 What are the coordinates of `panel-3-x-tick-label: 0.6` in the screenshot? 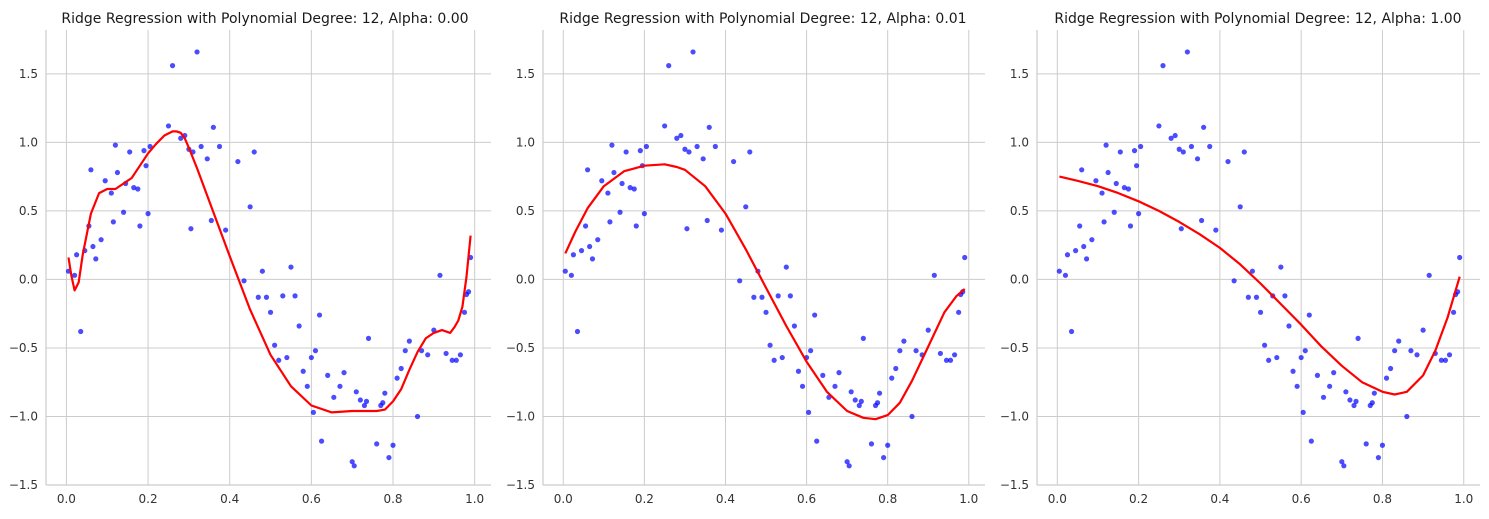 It's located at (1301, 499).